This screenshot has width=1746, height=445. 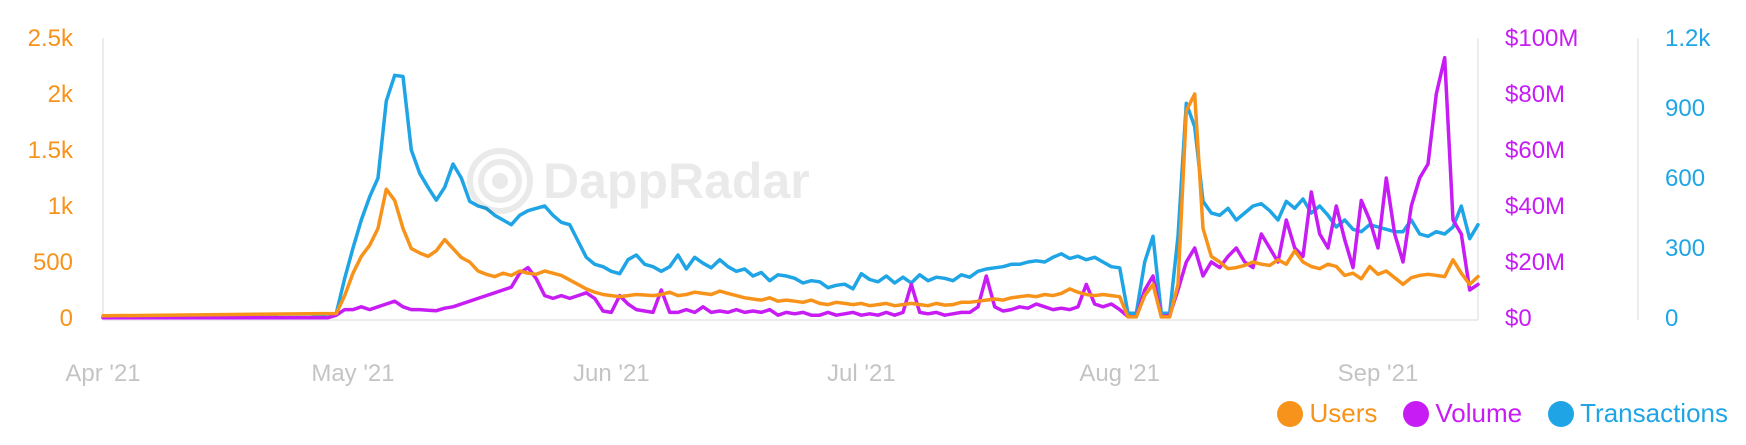 I want to click on transactions-axis-tick-label: 1.2k, so click(x=1688, y=38).